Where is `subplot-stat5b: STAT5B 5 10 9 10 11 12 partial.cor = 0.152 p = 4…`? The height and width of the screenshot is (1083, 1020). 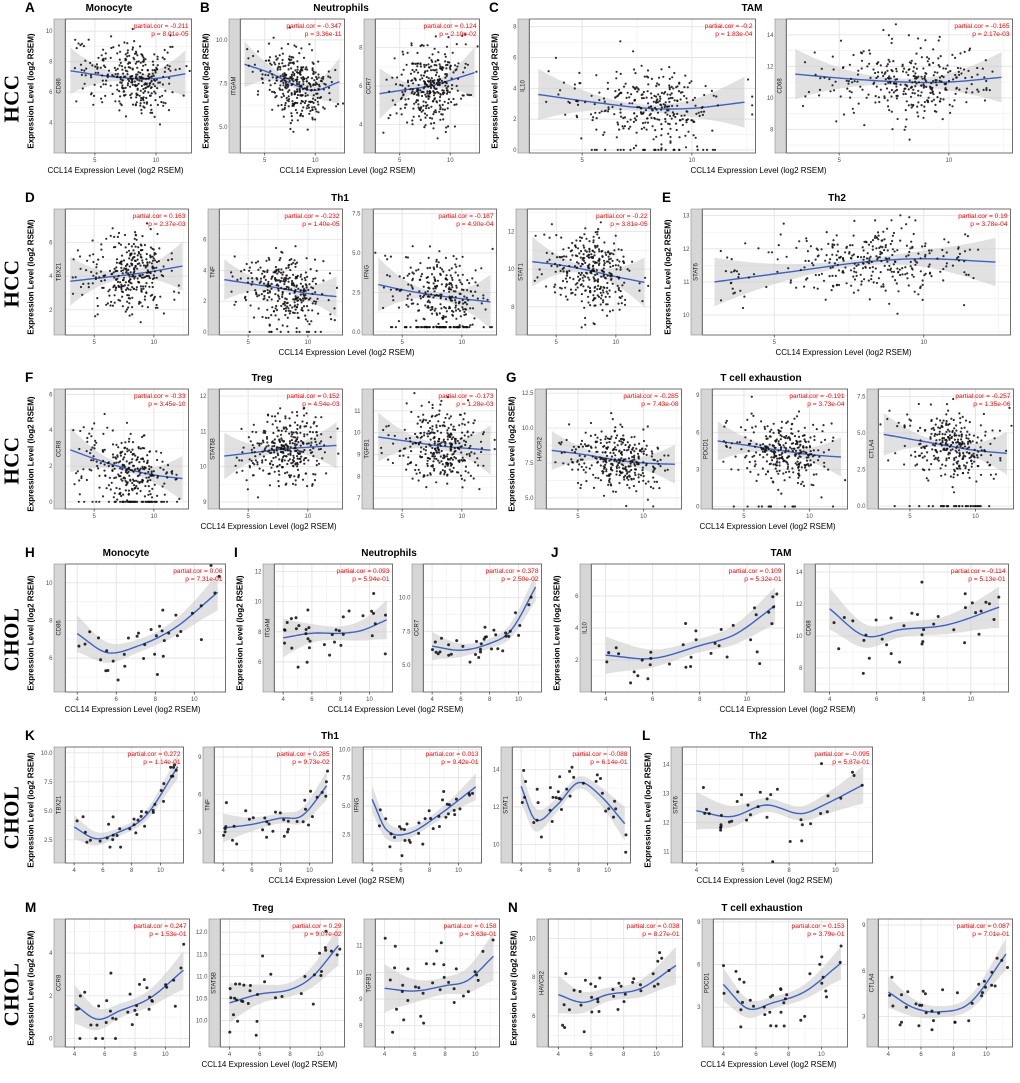 subplot-stat5b: STAT5B 5 10 9 10 11 12 partial.cor = 0.152 p = 4… is located at coordinates (268, 454).